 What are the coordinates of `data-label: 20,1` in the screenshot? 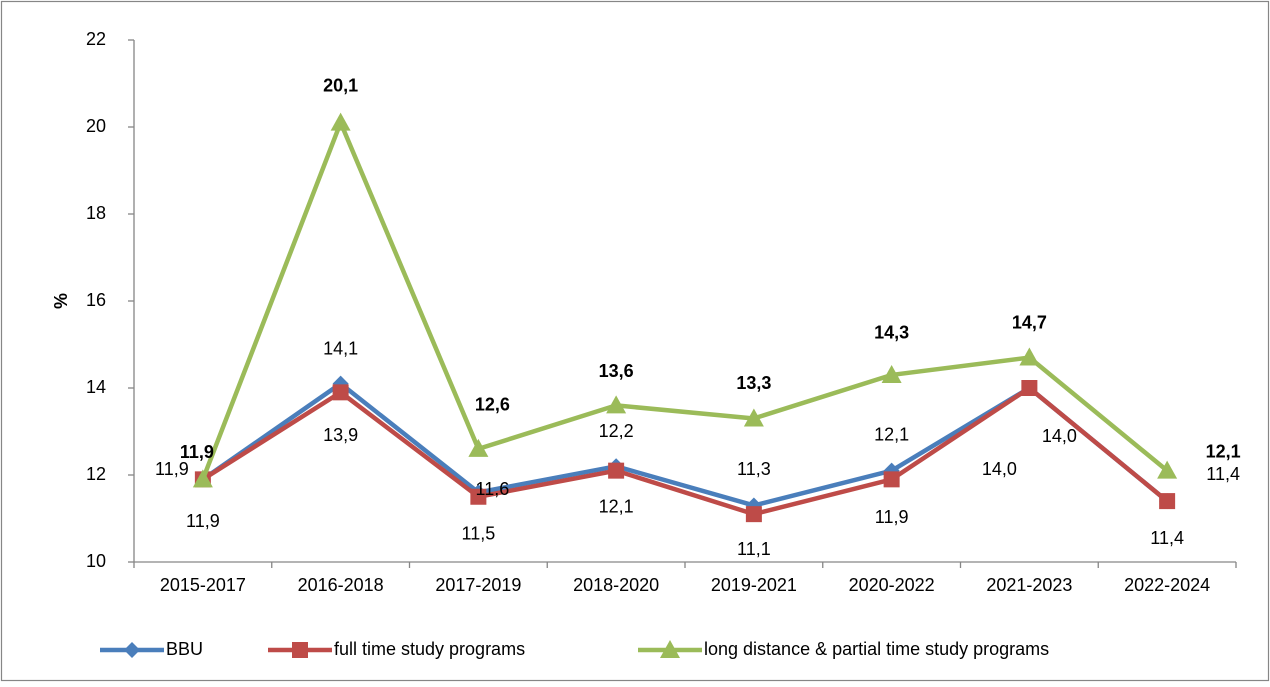 It's located at (340, 85).